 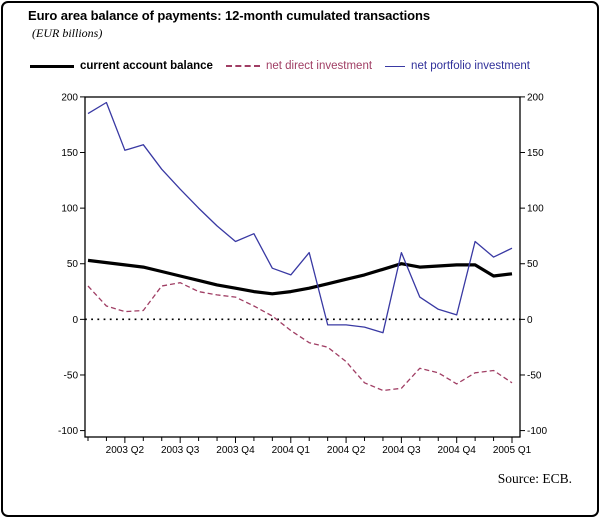 I want to click on x-axis-tick-label: 2005 Q1, so click(x=512, y=450).